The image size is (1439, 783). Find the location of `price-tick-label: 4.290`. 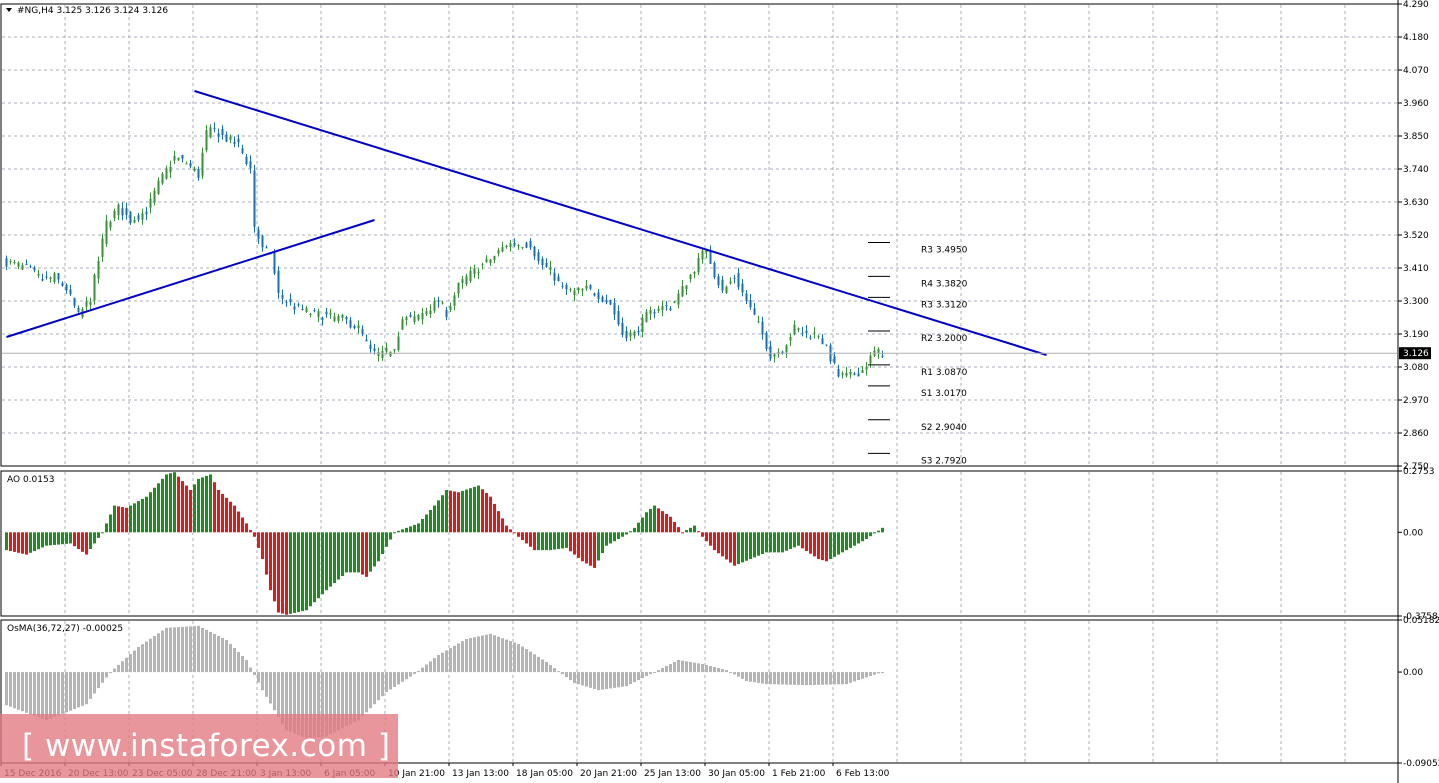

price-tick-label: 4.290 is located at coordinates (1416, 5).